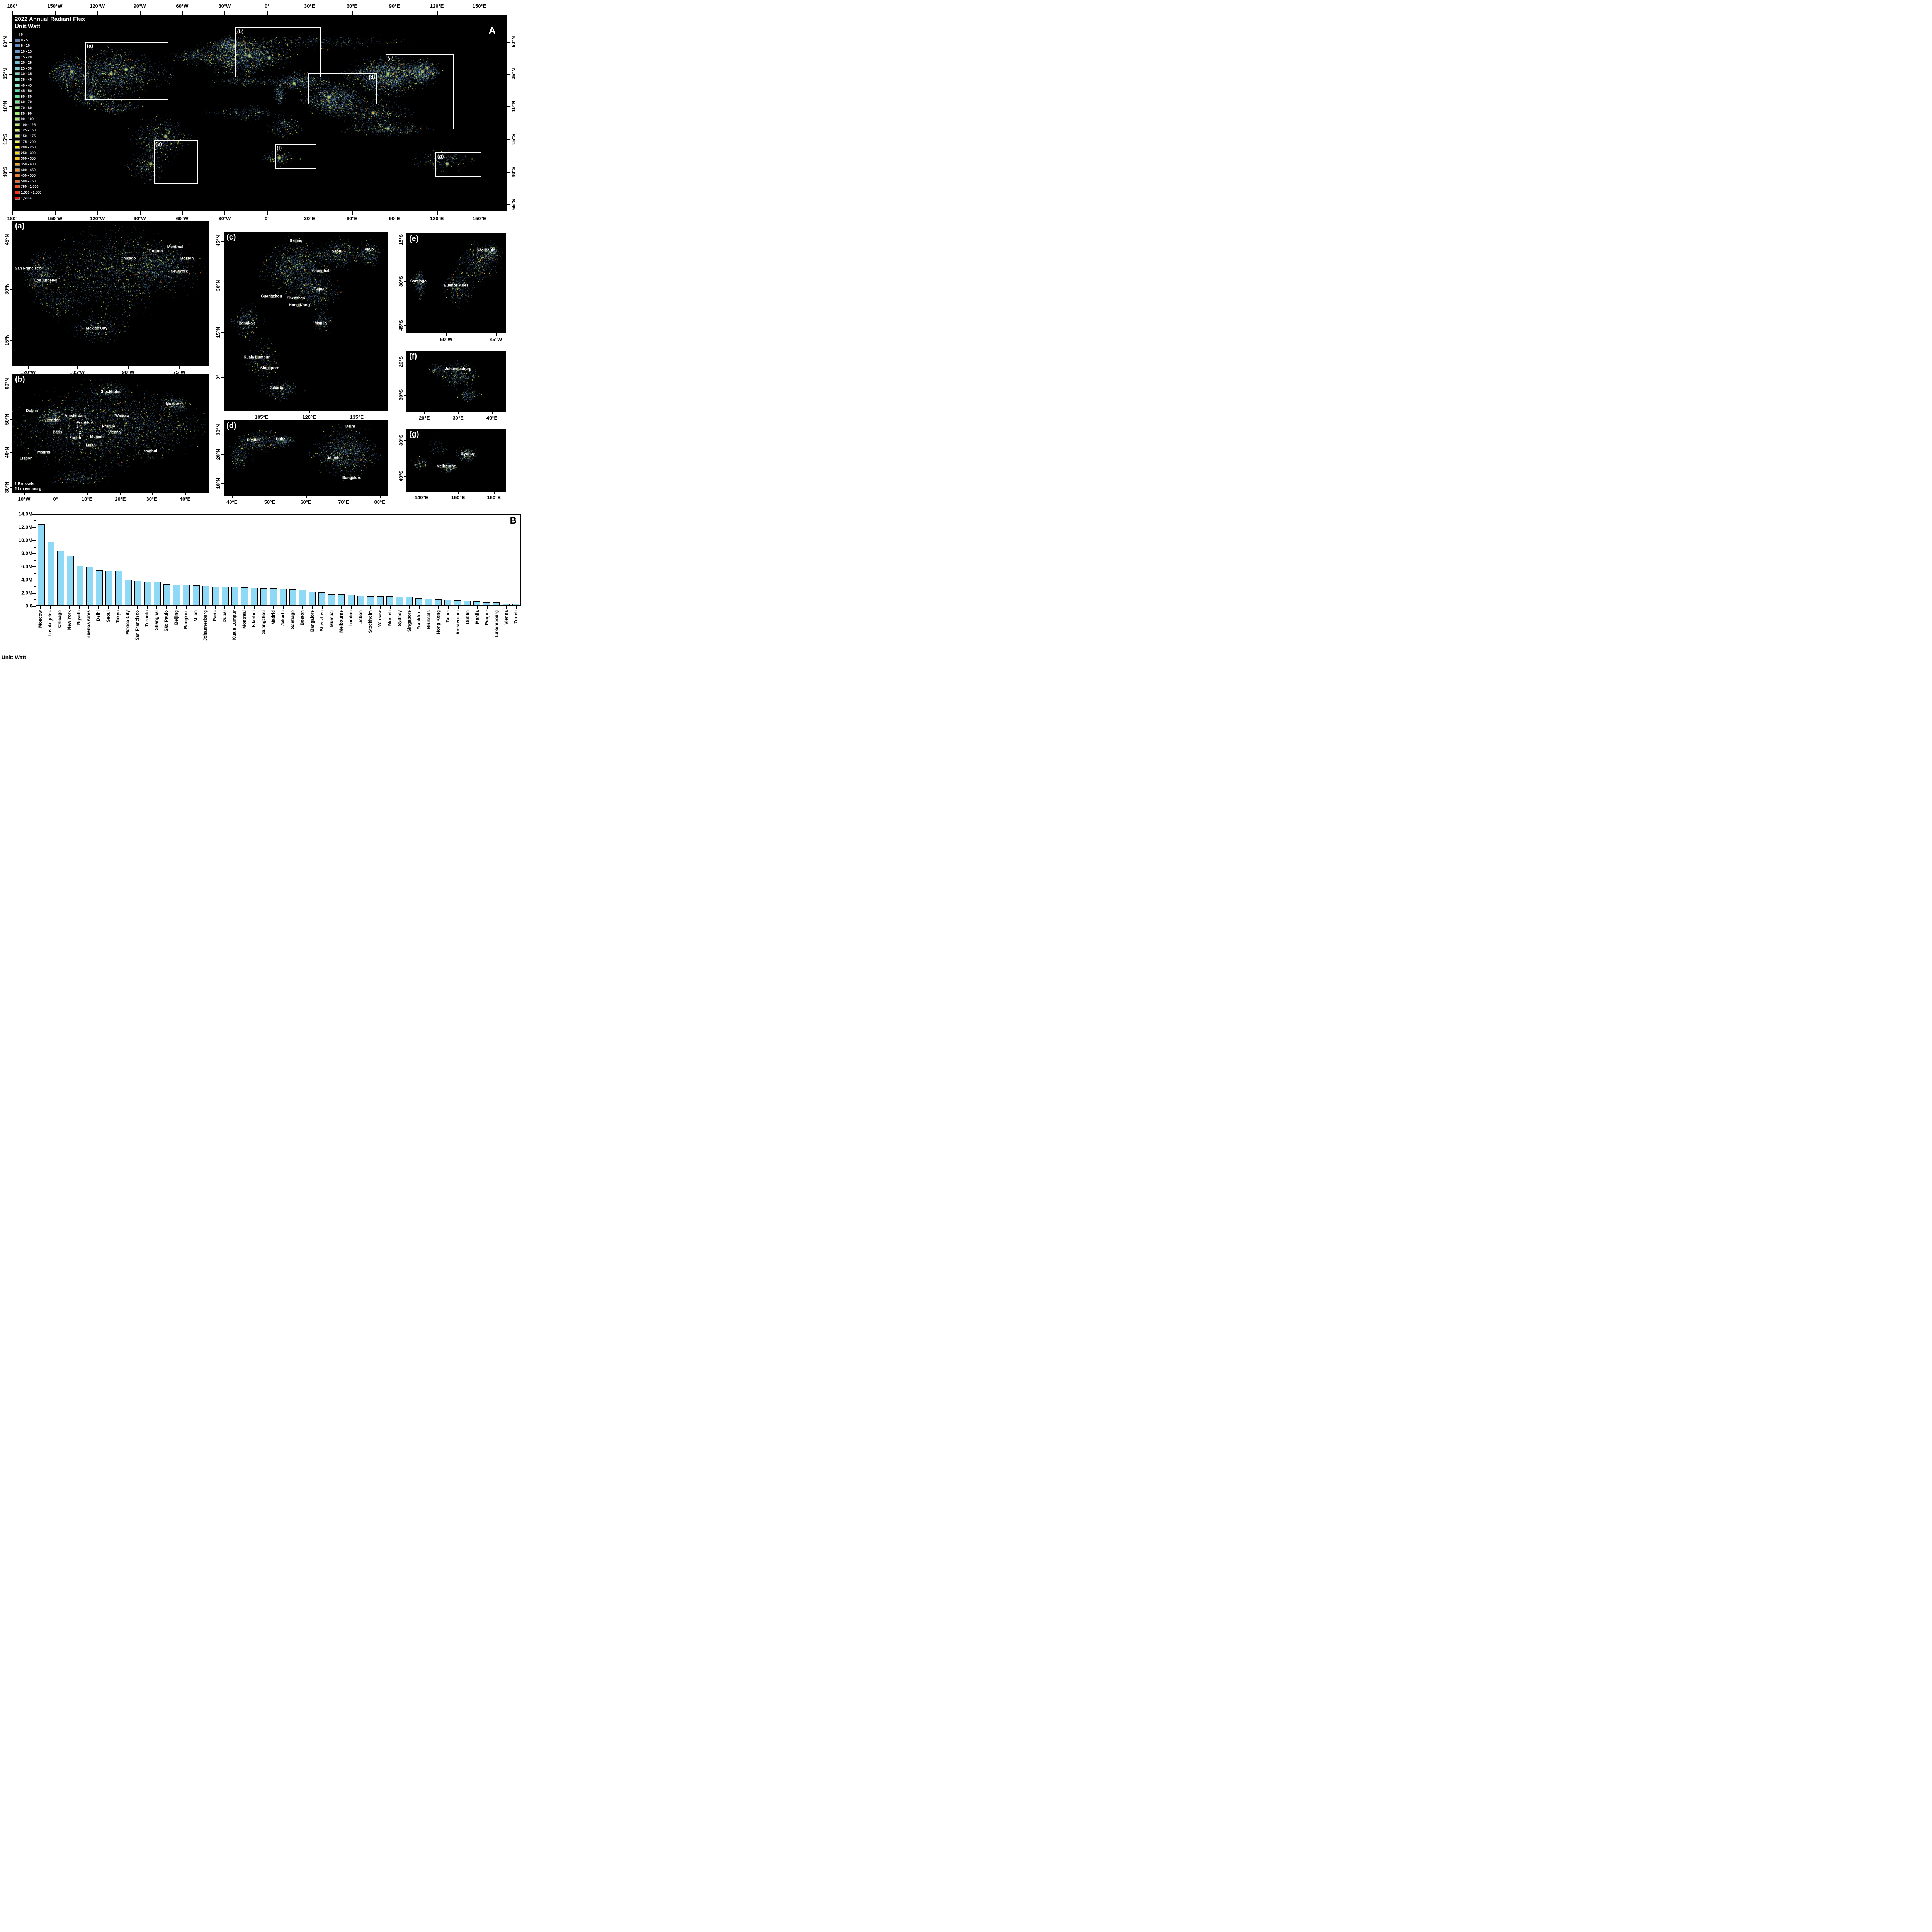  I want to click on main-map-bottom-axis-label: 60°W, so click(183, 218).